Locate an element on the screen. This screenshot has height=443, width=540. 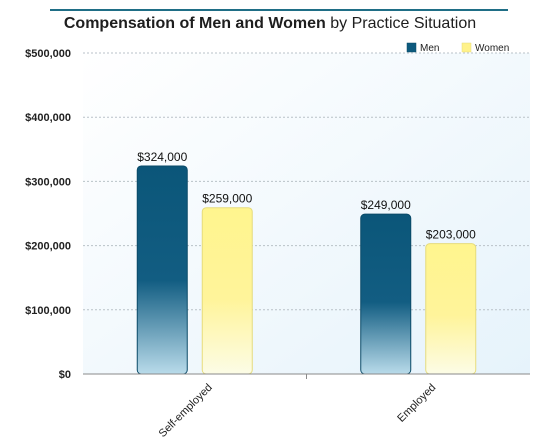
data-label: $324,000 is located at coordinates (162, 157).